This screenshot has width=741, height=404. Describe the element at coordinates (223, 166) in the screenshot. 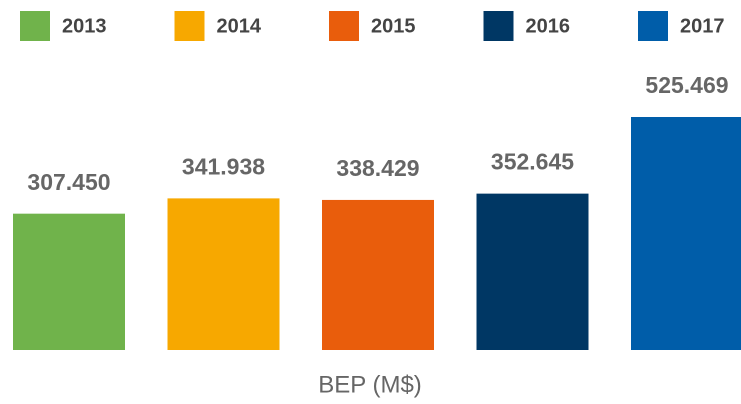

I see `data-label: 341.938` at that location.